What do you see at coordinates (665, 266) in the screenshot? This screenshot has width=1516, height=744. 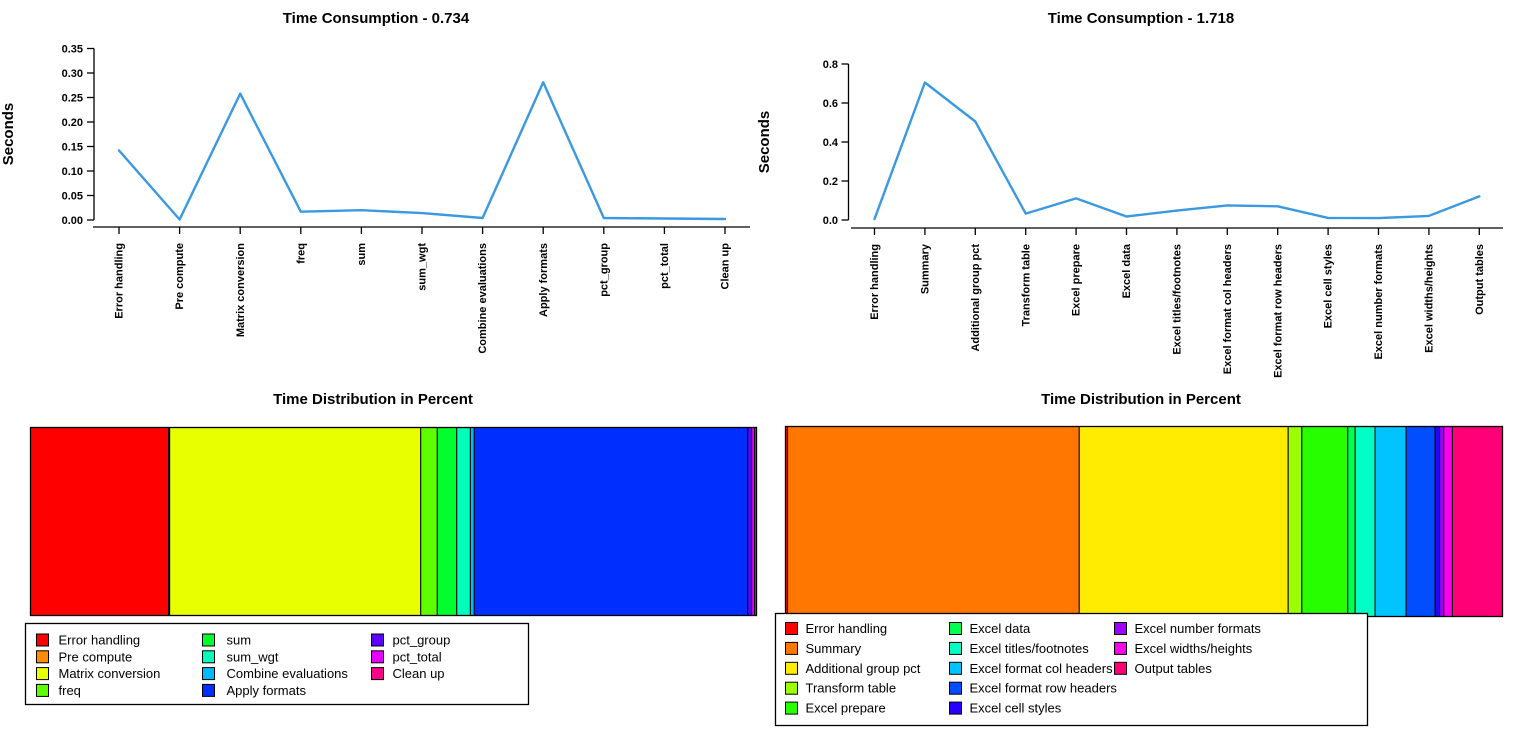 I see `x-category-label: pct_total` at bounding box center [665, 266].